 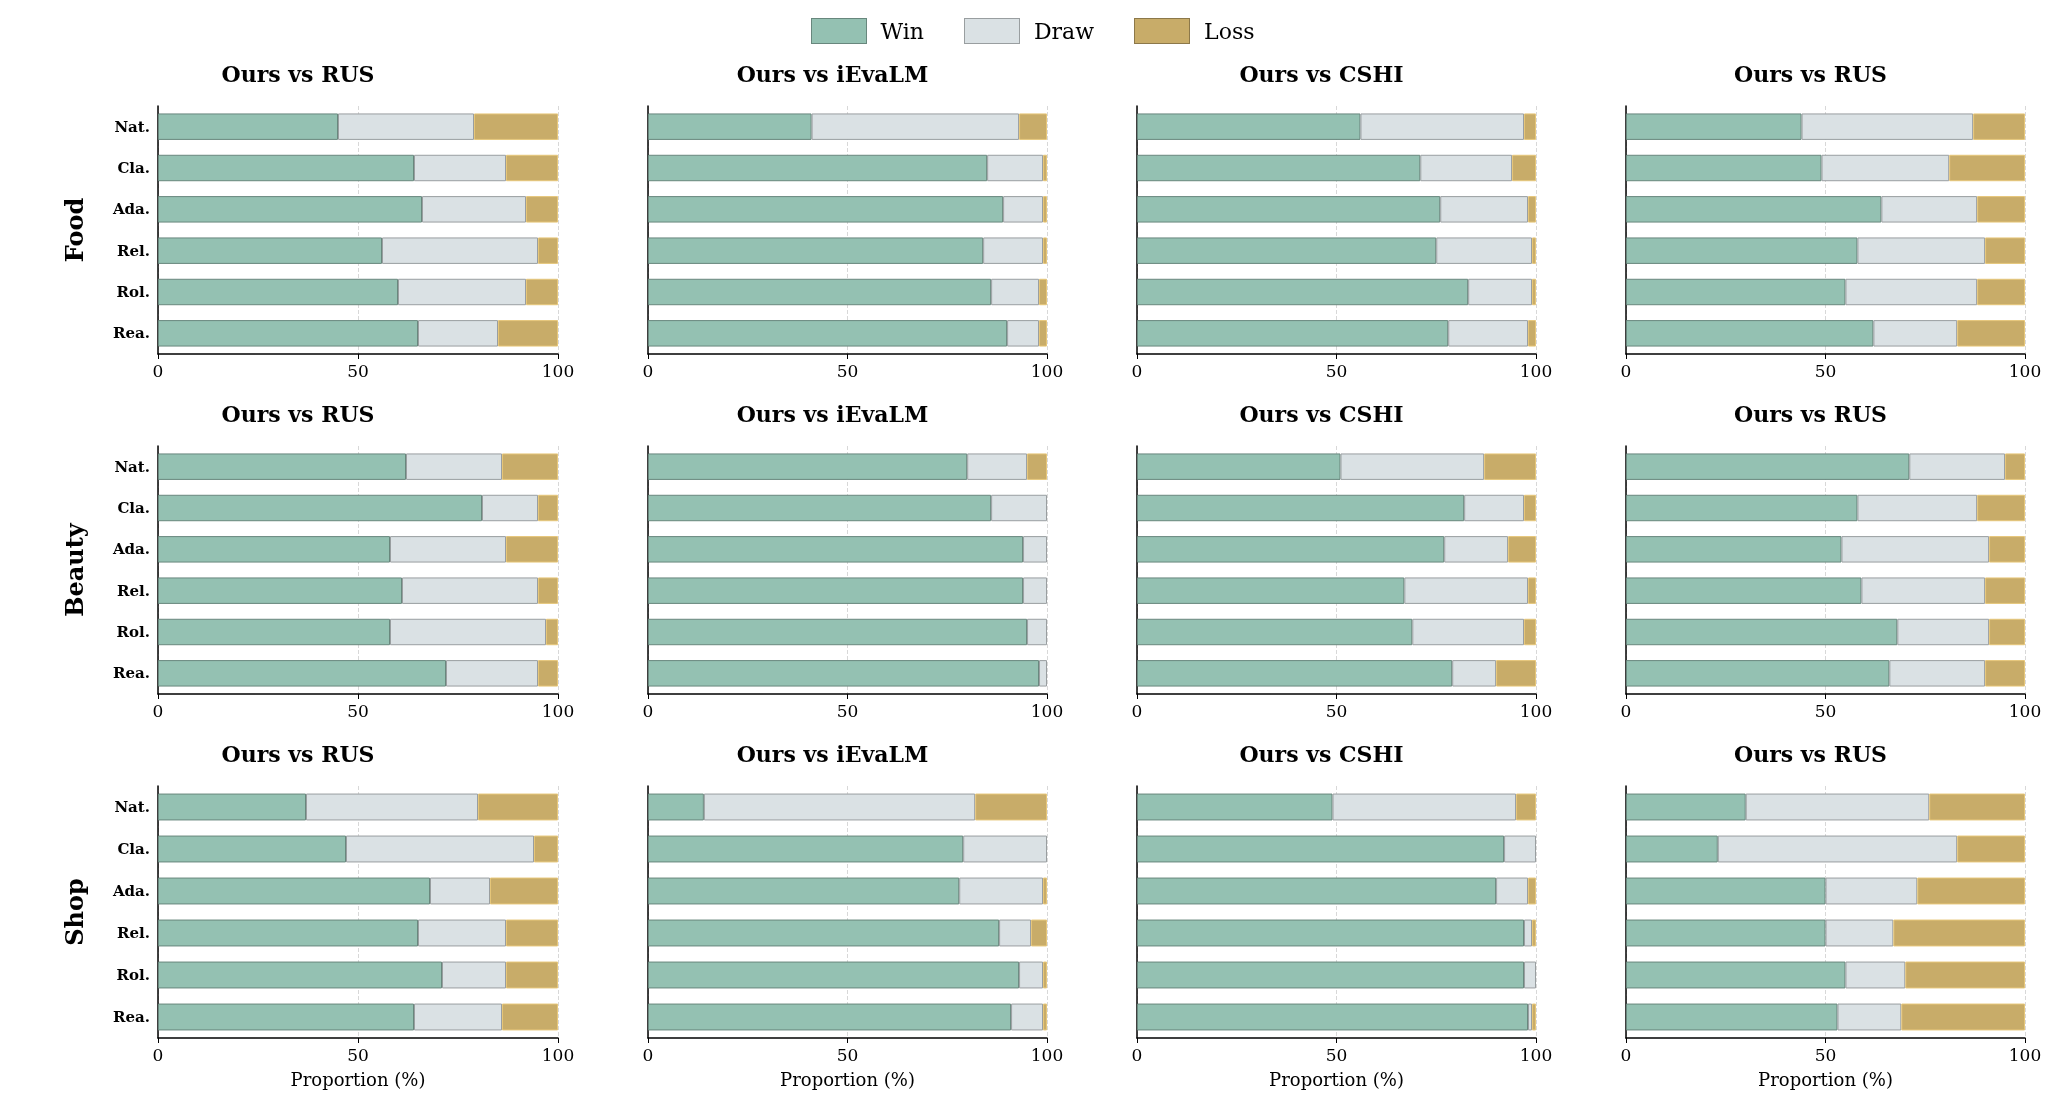 I want to click on y-tick-label: Nat., so click(x=132, y=126).